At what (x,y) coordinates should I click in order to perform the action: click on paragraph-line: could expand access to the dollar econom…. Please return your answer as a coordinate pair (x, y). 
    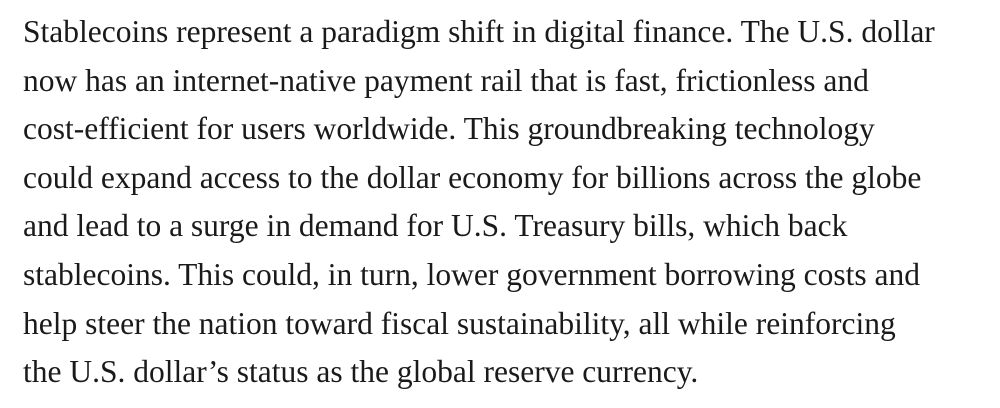
    Looking at the image, I should click on (472, 177).